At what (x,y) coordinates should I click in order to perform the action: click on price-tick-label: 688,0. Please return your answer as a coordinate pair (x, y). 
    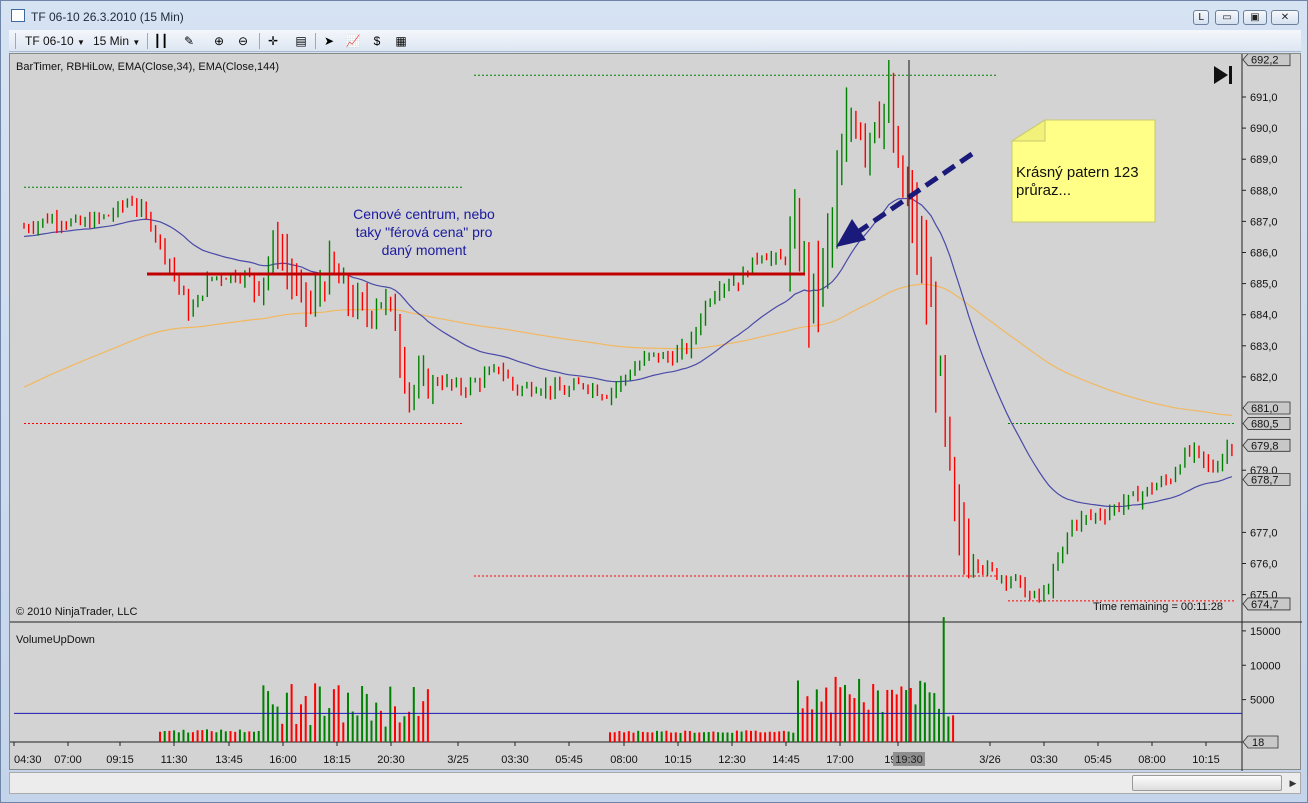
    Looking at the image, I should click on (1264, 191).